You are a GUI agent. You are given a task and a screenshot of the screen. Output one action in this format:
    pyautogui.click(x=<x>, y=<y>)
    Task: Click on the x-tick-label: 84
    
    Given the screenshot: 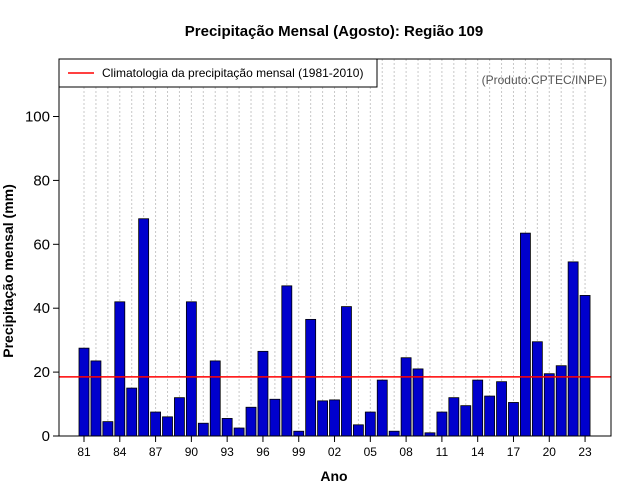 What is the action you would take?
    pyautogui.click(x=120, y=452)
    